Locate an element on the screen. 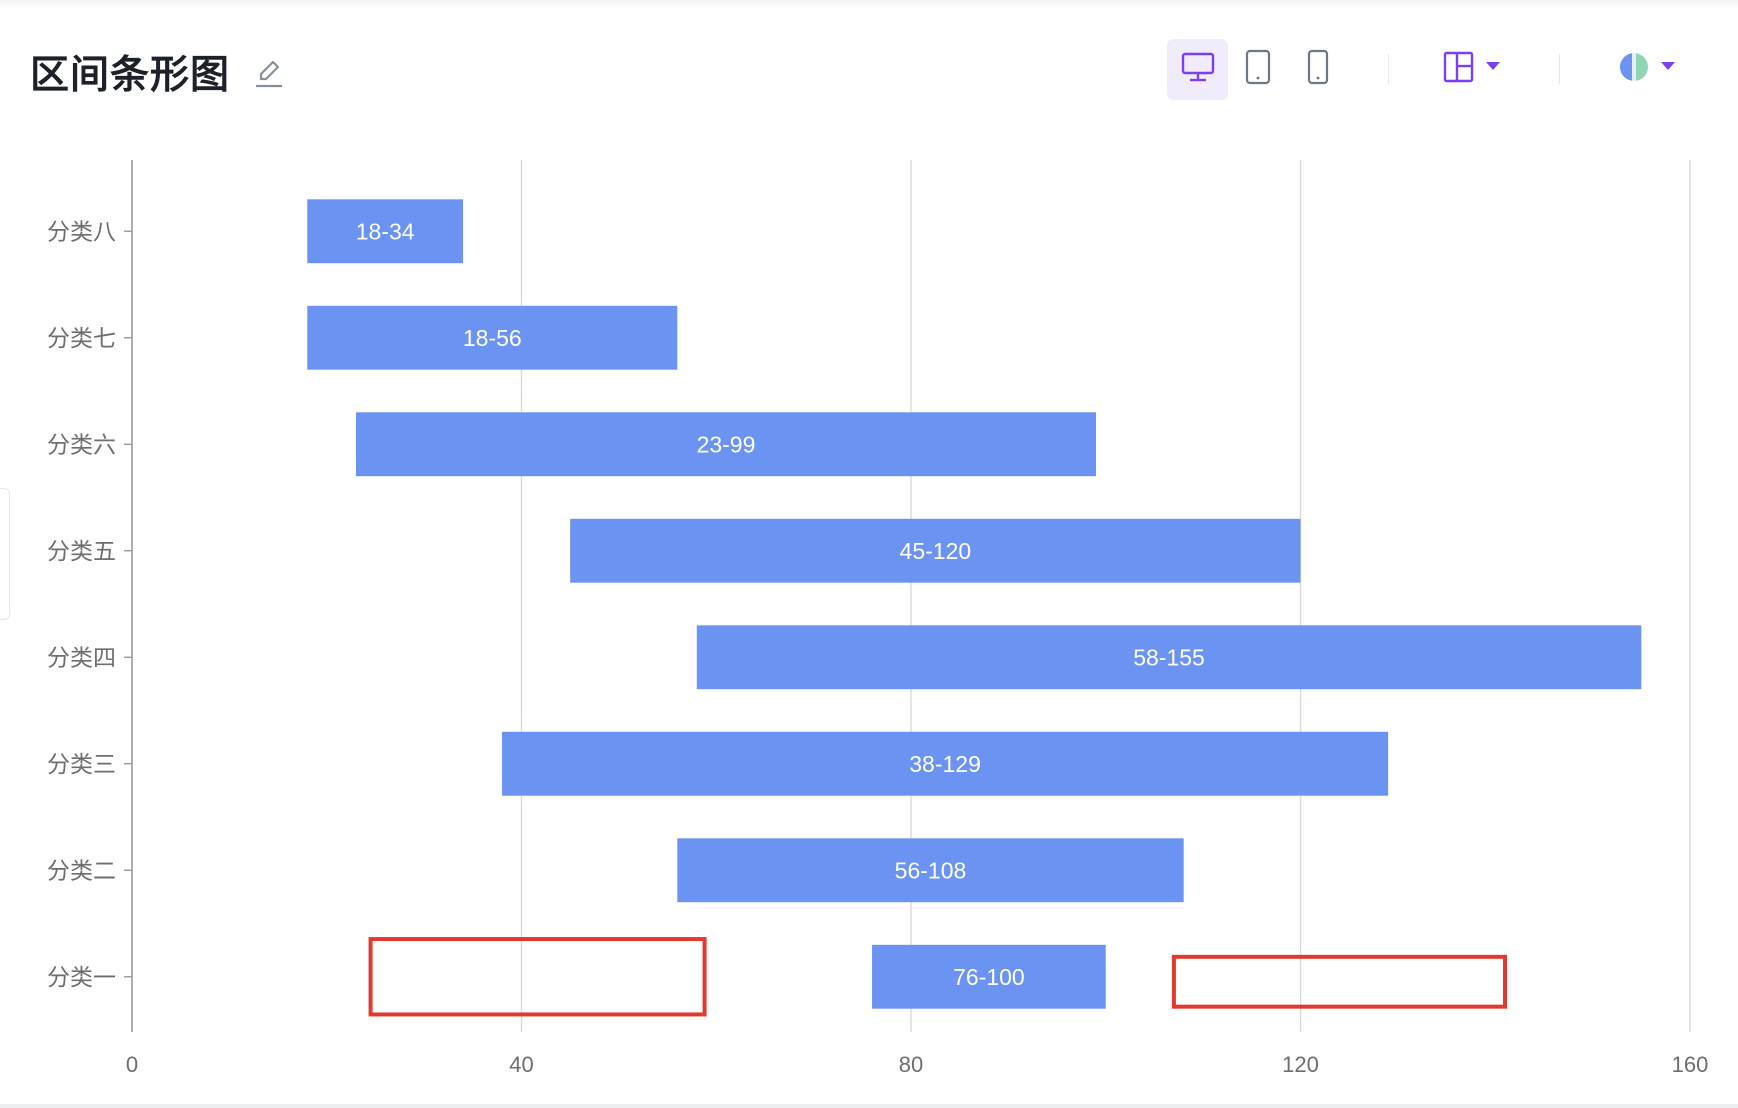 This screenshot has width=1738, height=1108. mobile-view-button is located at coordinates (1317, 69).